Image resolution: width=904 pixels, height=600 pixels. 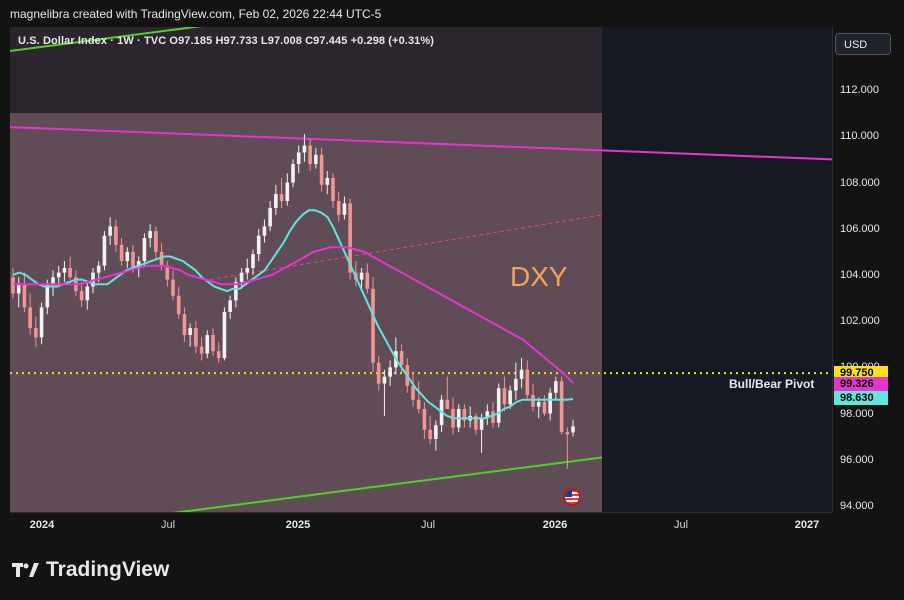 What do you see at coordinates (539, 276) in the screenshot?
I see `dxy-annotation: DXY` at bounding box center [539, 276].